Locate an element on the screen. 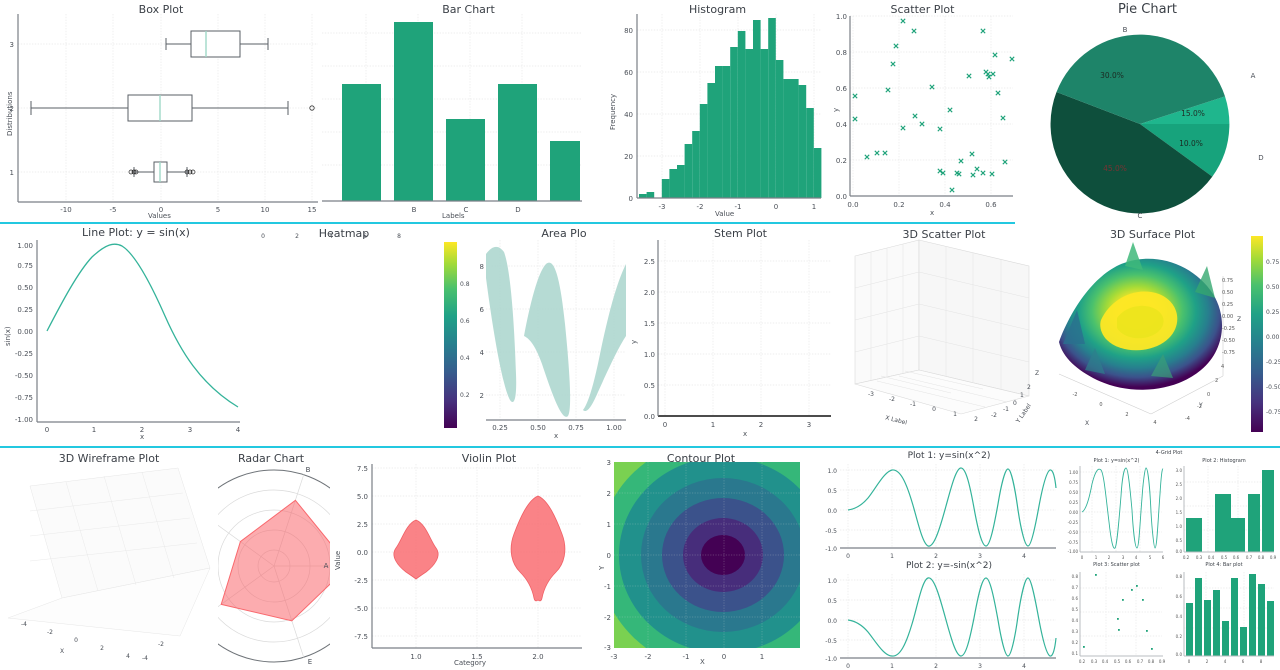 The image size is (1280, 670). histogram-svg: -3 -2 -1 0 1 0 20 40 60 80 is located at coordinates (723, 112).